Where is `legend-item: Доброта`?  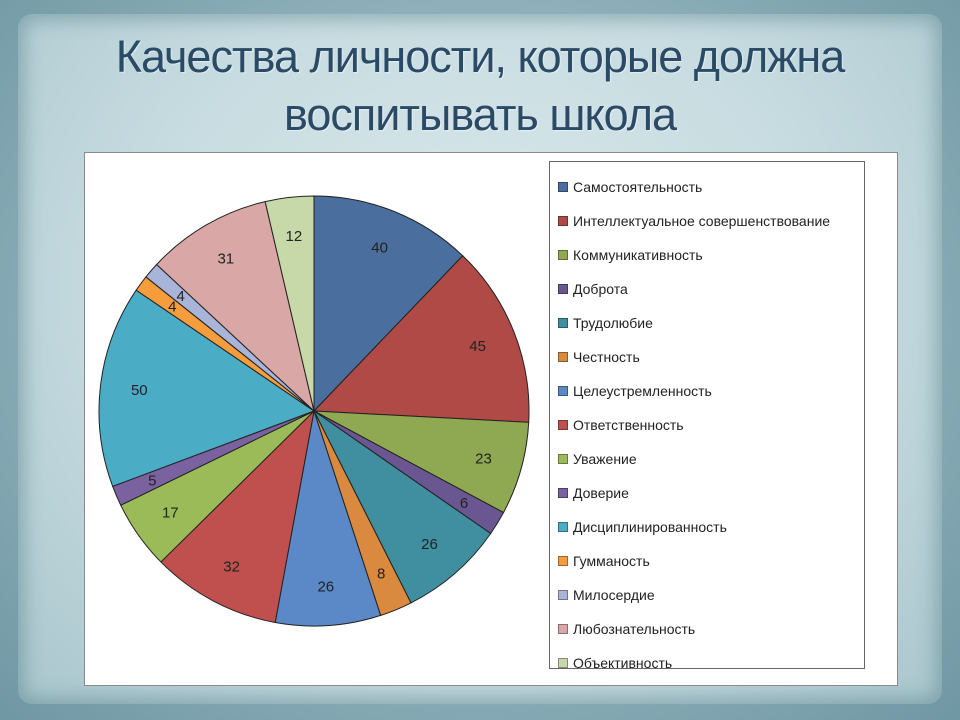
legend-item: Доброта is located at coordinates (593, 289).